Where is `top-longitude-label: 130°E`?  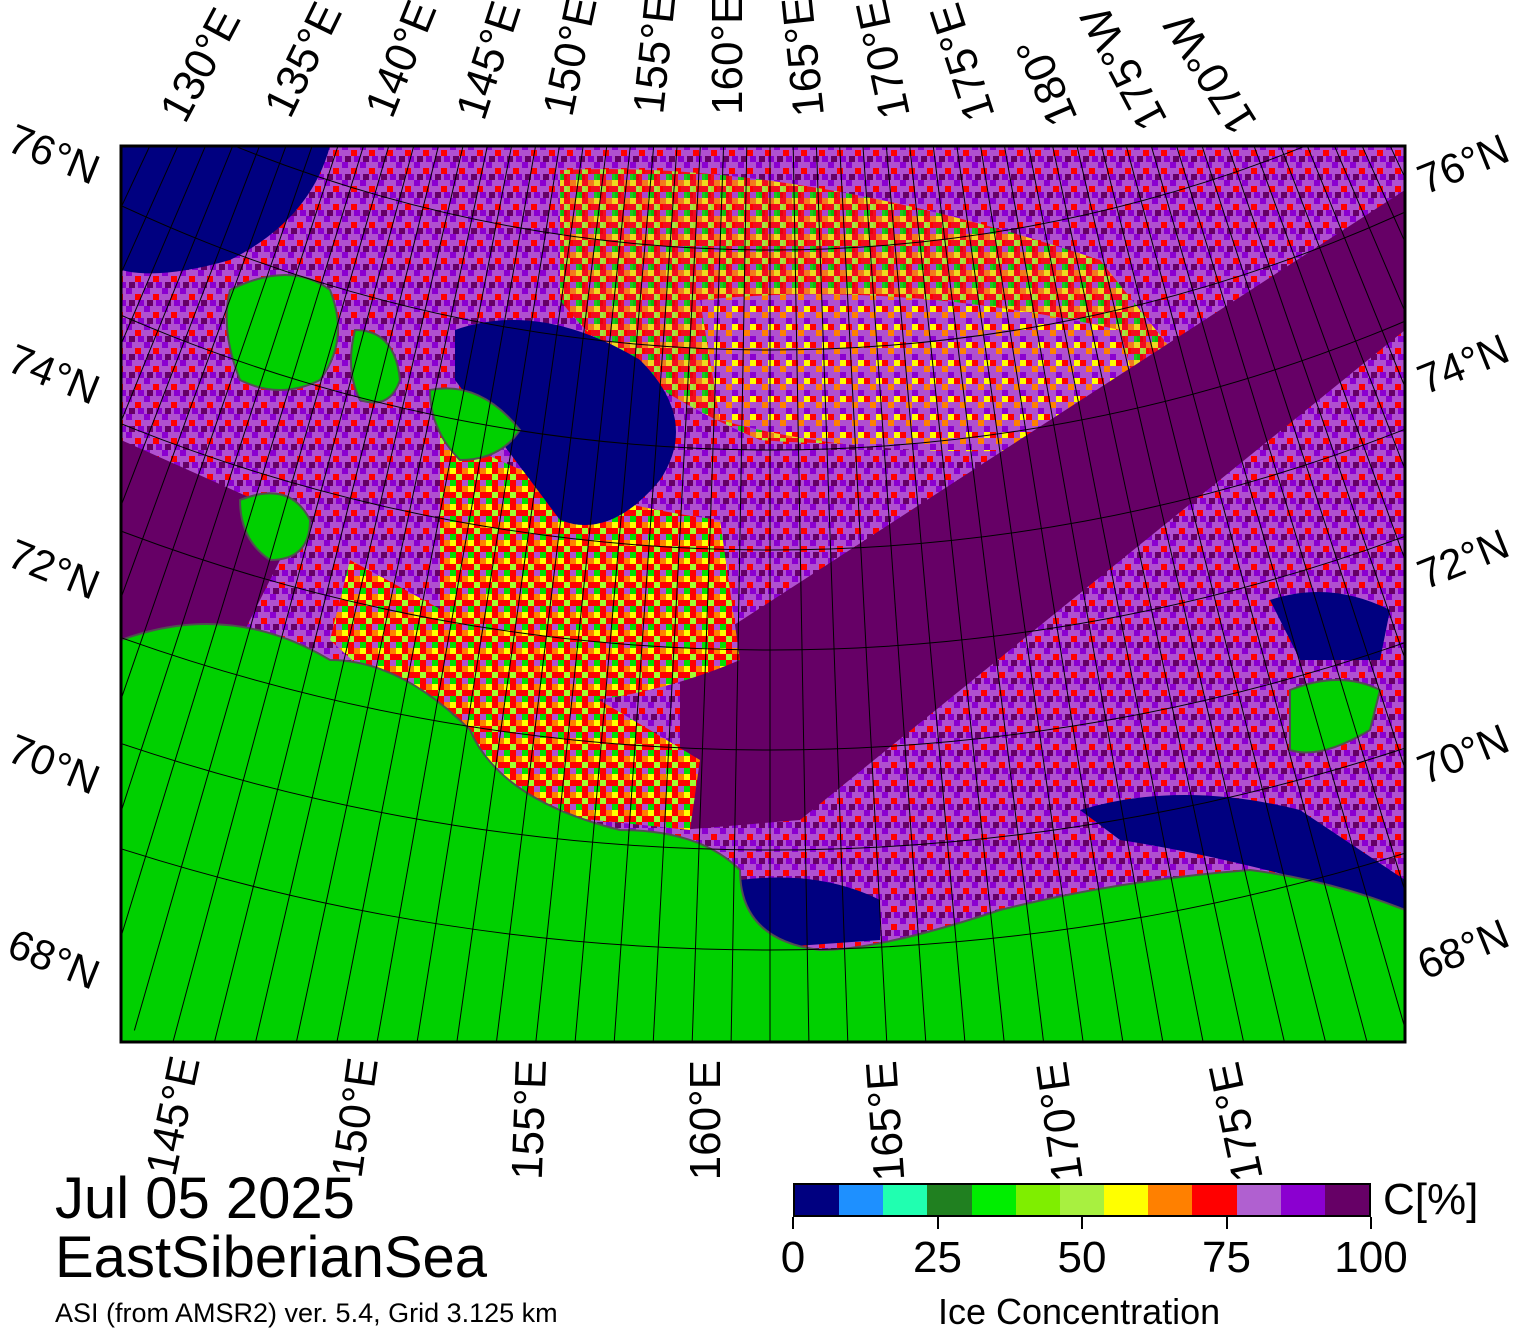
top-longitude-label: 130°E is located at coordinates (201, 64).